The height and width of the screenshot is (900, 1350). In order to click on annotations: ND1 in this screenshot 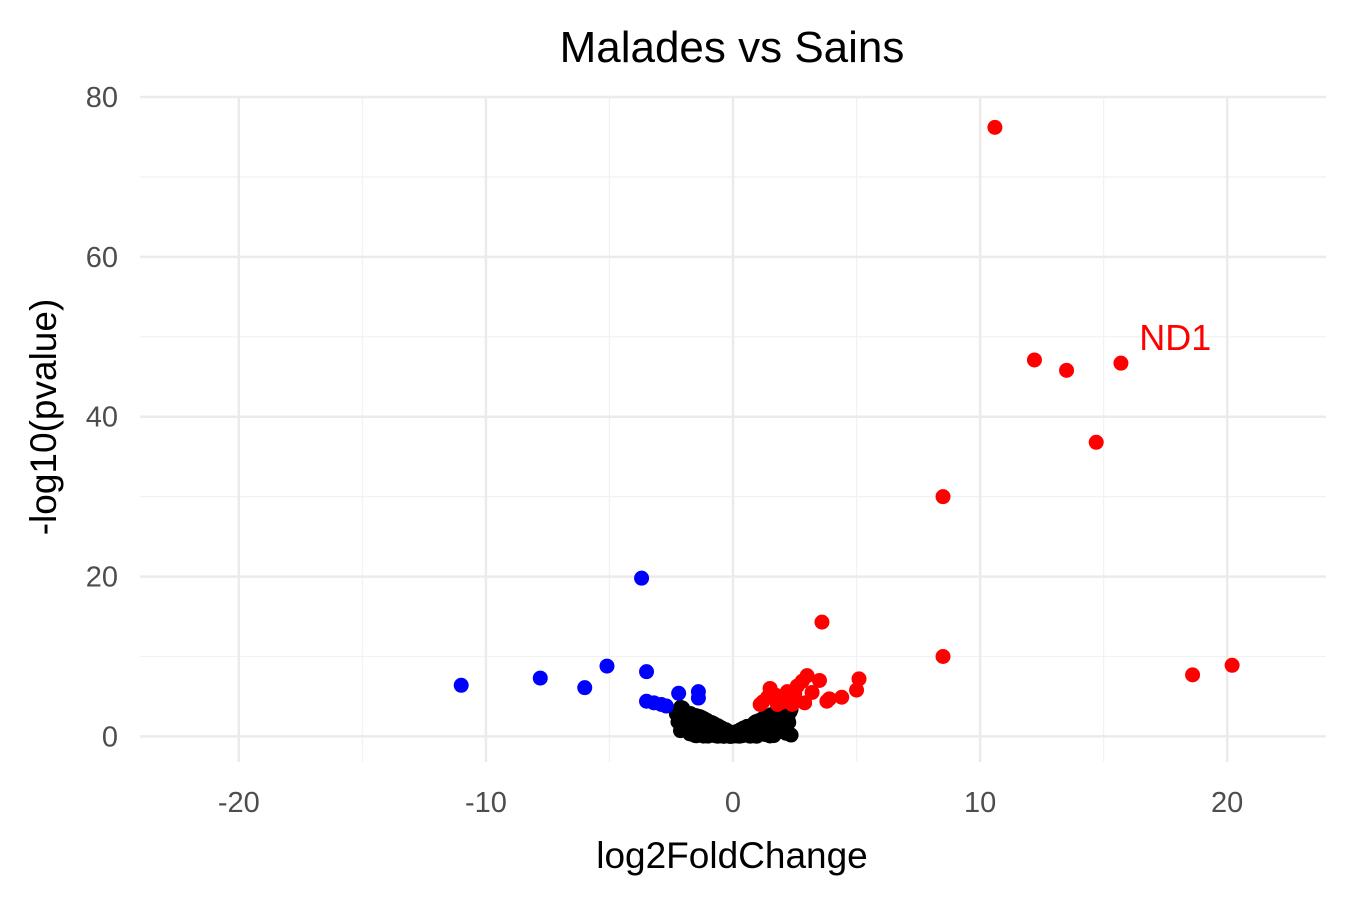, I will do `click(1175, 337)`.